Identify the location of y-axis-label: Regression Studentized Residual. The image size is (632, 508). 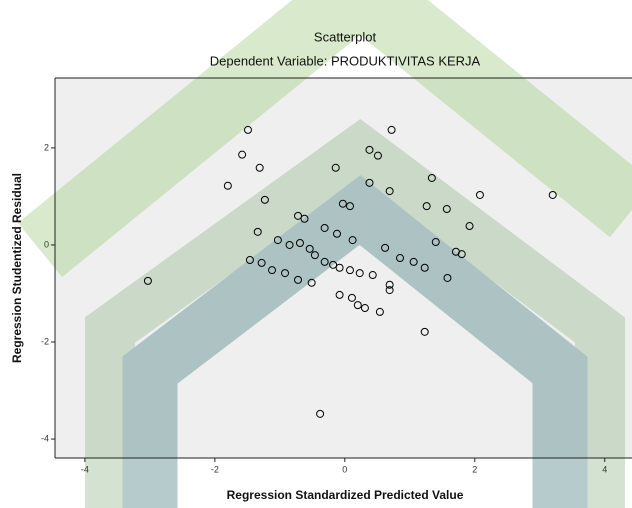
(17, 268).